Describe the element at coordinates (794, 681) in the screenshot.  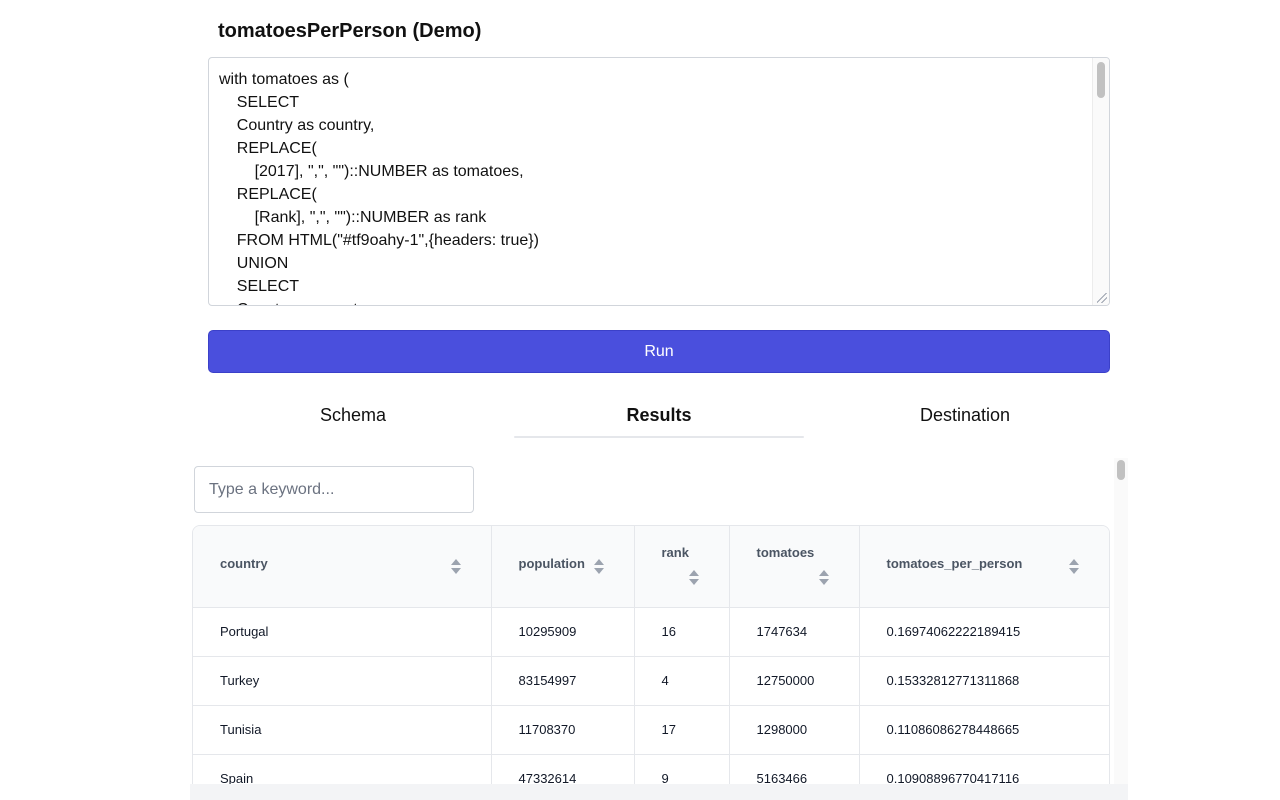
I see `cell-tomatoes: 12750000` at that location.